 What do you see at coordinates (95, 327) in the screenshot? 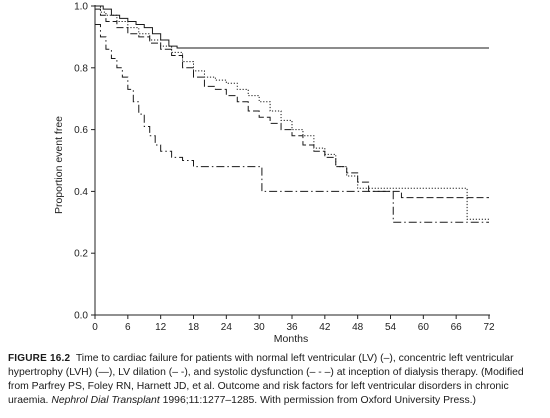
I see `x-tick-label: 0` at bounding box center [95, 327].